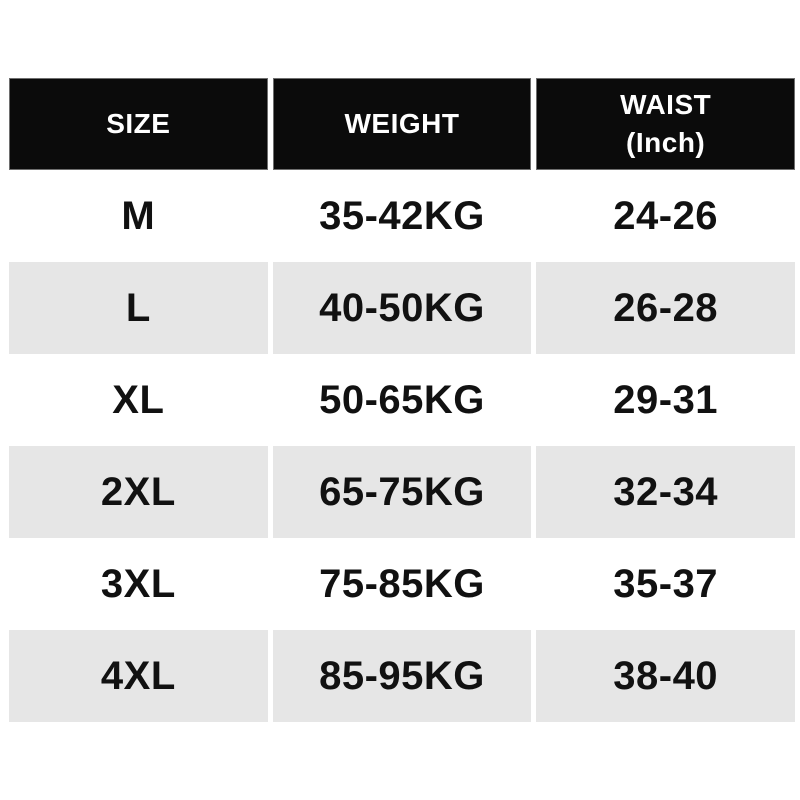 The width and height of the screenshot is (800, 800). Describe the element at coordinates (138, 676) in the screenshot. I see `row-4xl-size-cell: 4XL` at that location.